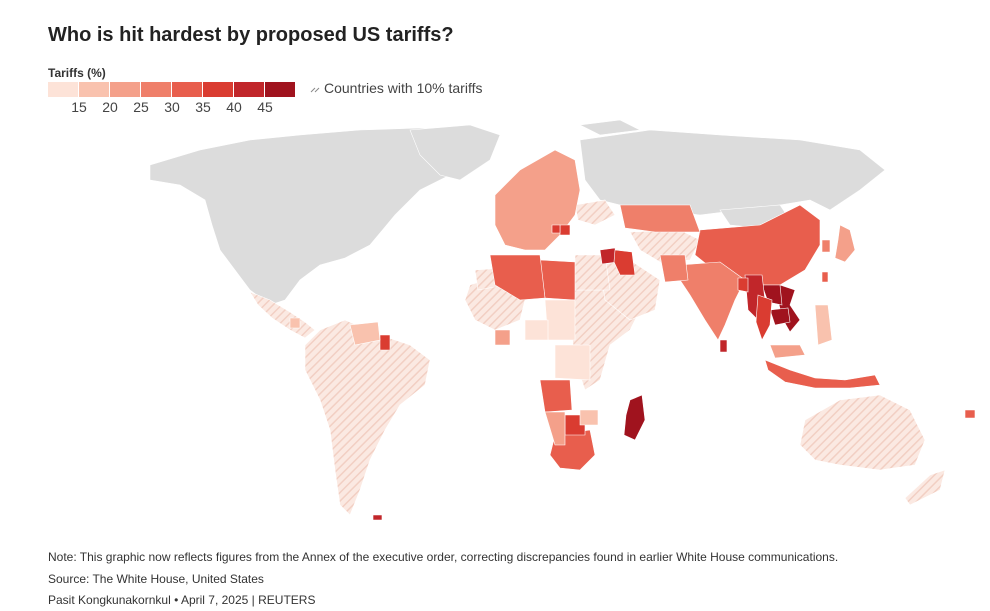 The width and height of the screenshot is (990, 611). Describe the element at coordinates (502, 337) in the screenshot. I see `region-cote-divoire` at that location.